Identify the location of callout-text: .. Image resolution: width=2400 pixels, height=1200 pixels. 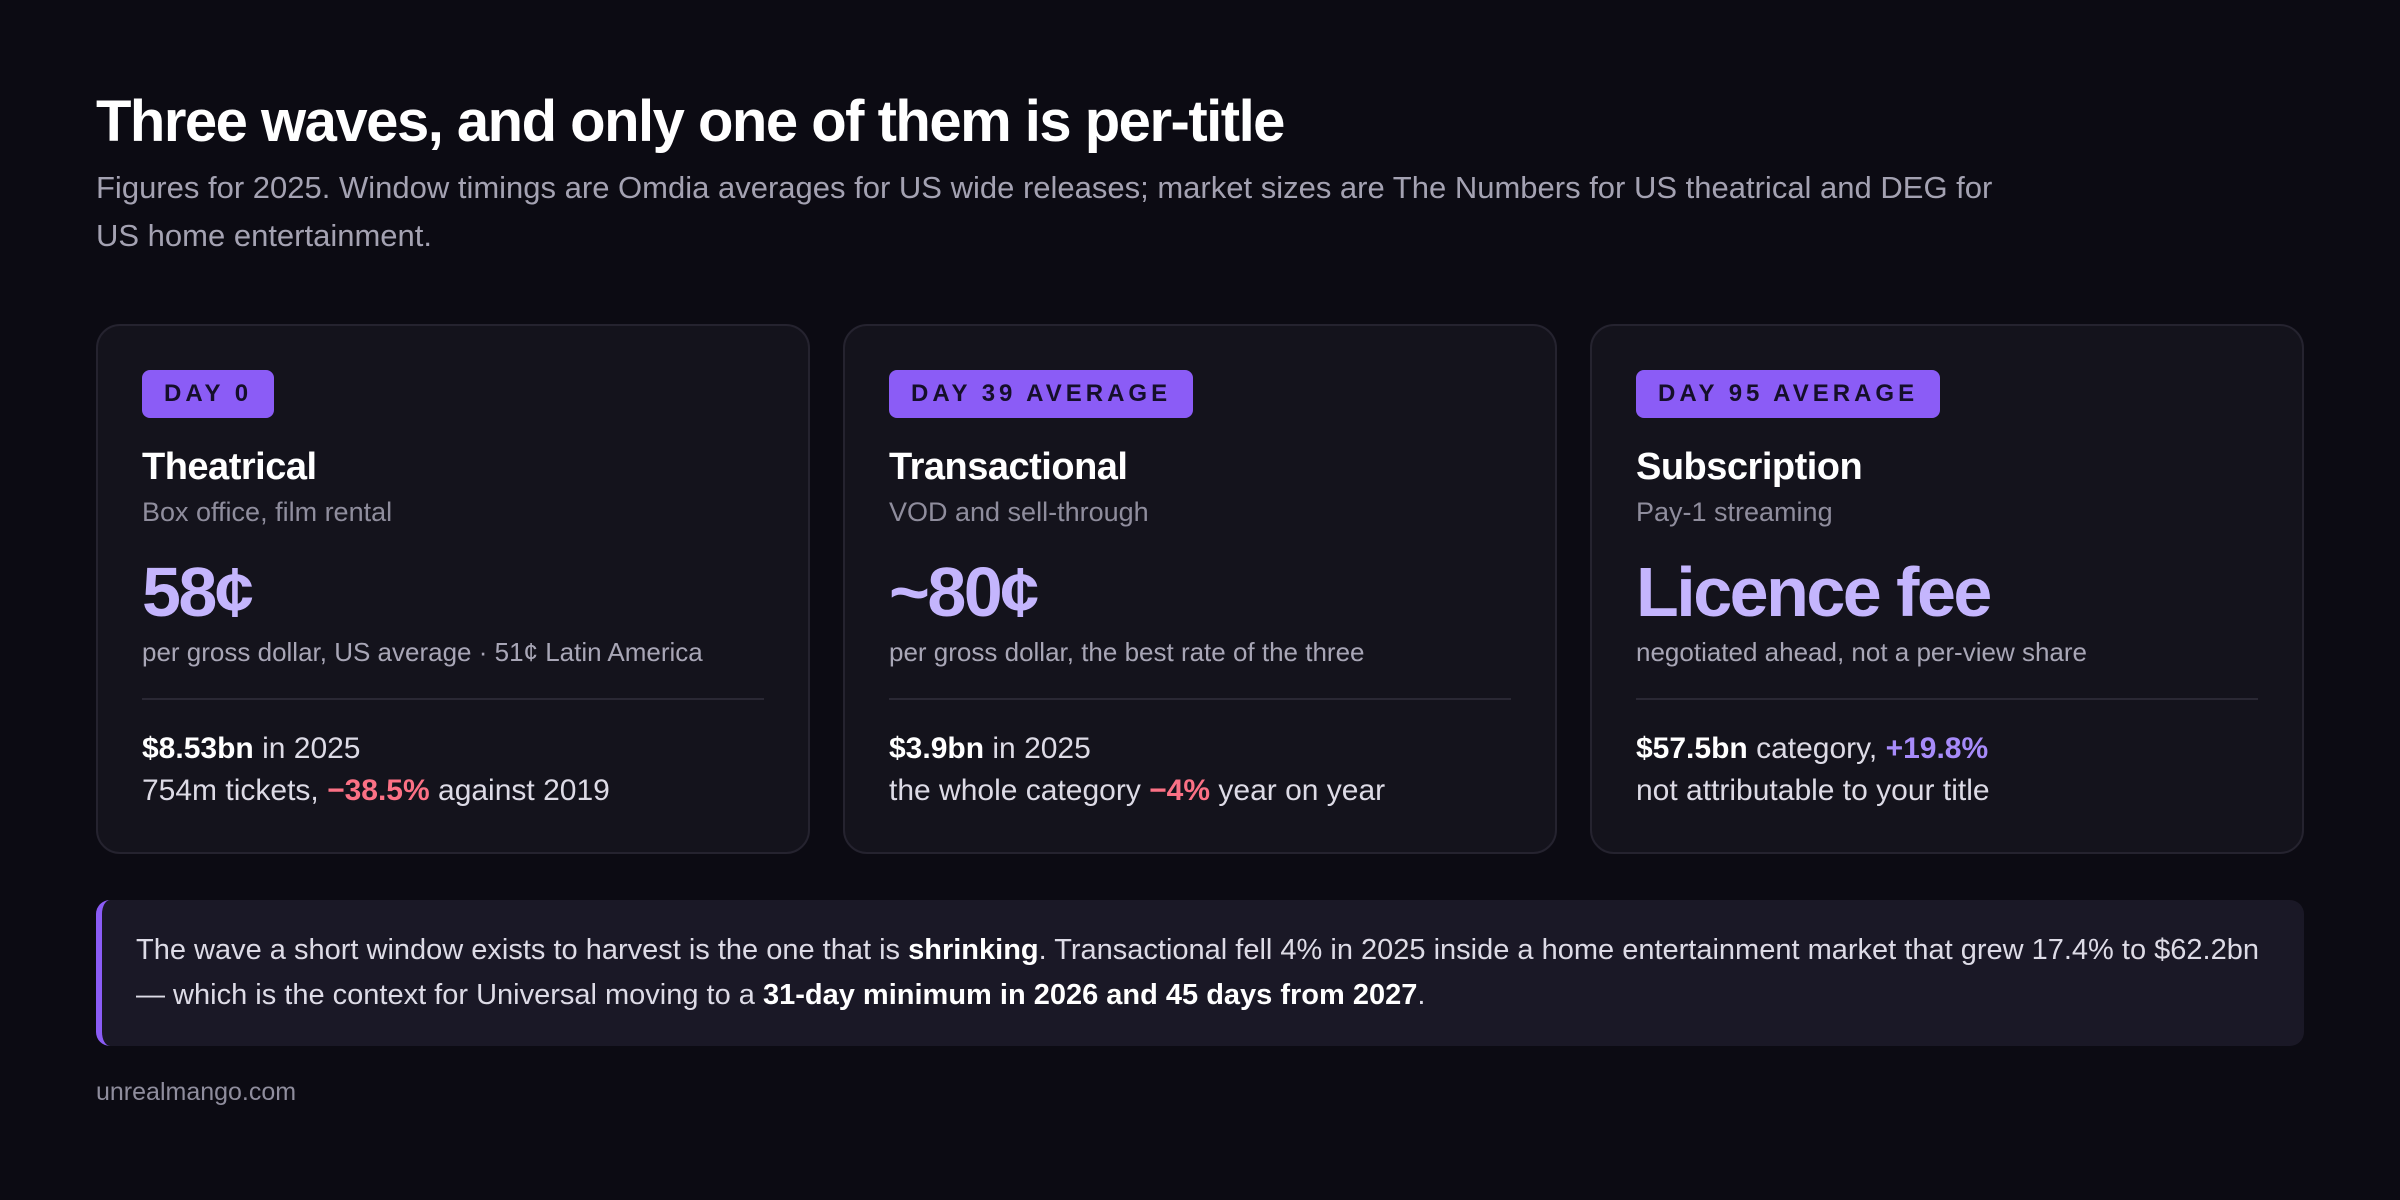
(1421, 995).